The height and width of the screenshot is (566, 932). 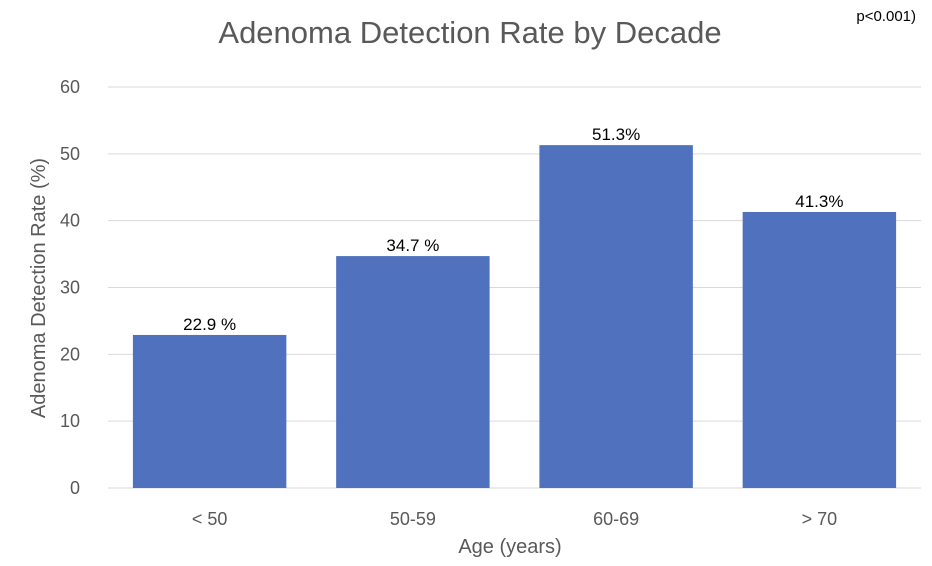 I want to click on y-tick-label: 60, so click(x=70, y=87).